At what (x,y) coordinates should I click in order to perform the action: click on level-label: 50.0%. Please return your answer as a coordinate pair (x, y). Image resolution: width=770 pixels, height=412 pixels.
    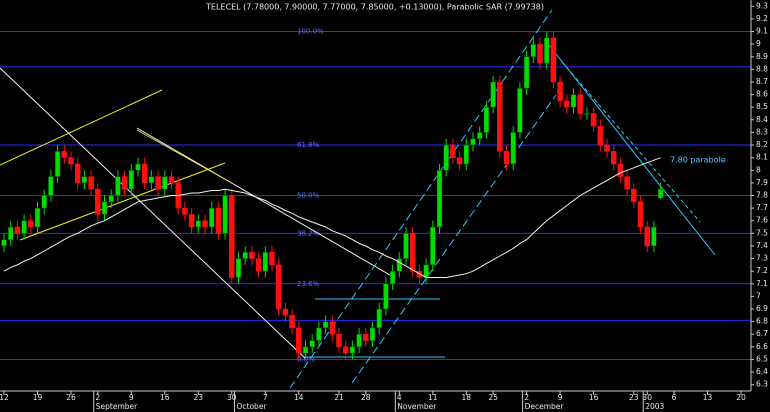
    Looking at the image, I should click on (308, 196).